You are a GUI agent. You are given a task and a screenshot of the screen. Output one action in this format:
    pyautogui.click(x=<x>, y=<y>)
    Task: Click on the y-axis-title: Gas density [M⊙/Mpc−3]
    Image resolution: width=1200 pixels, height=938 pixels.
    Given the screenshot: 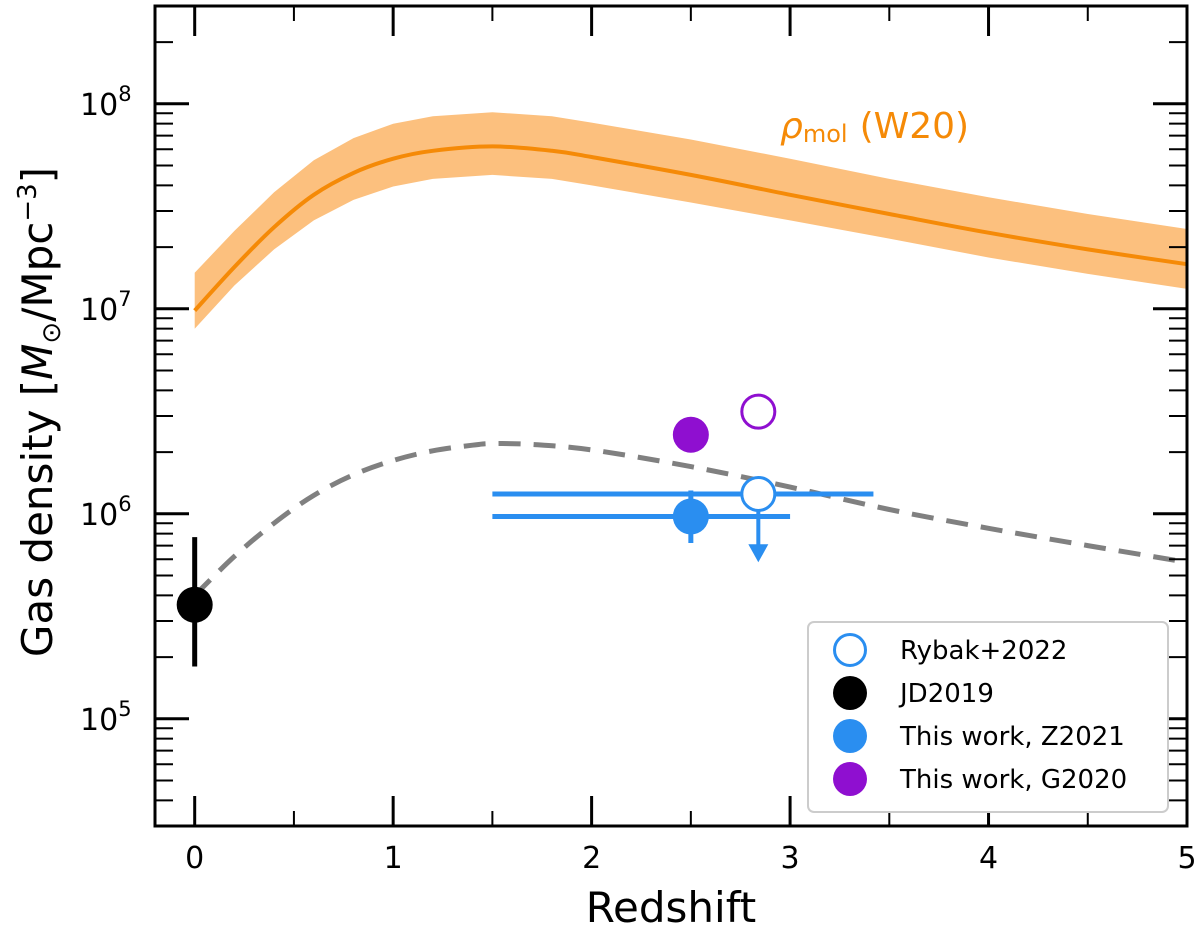 What is the action you would take?
    pyautogui.click(x=40, y=412)
    